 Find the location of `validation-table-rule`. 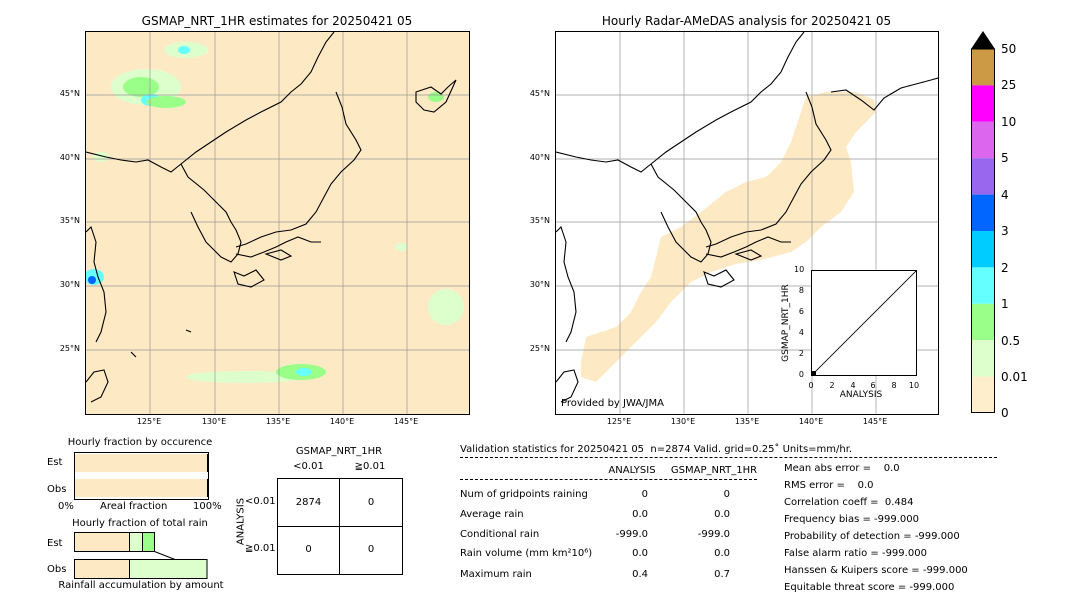

validation-table-rule is located at coordinates (608, 479).